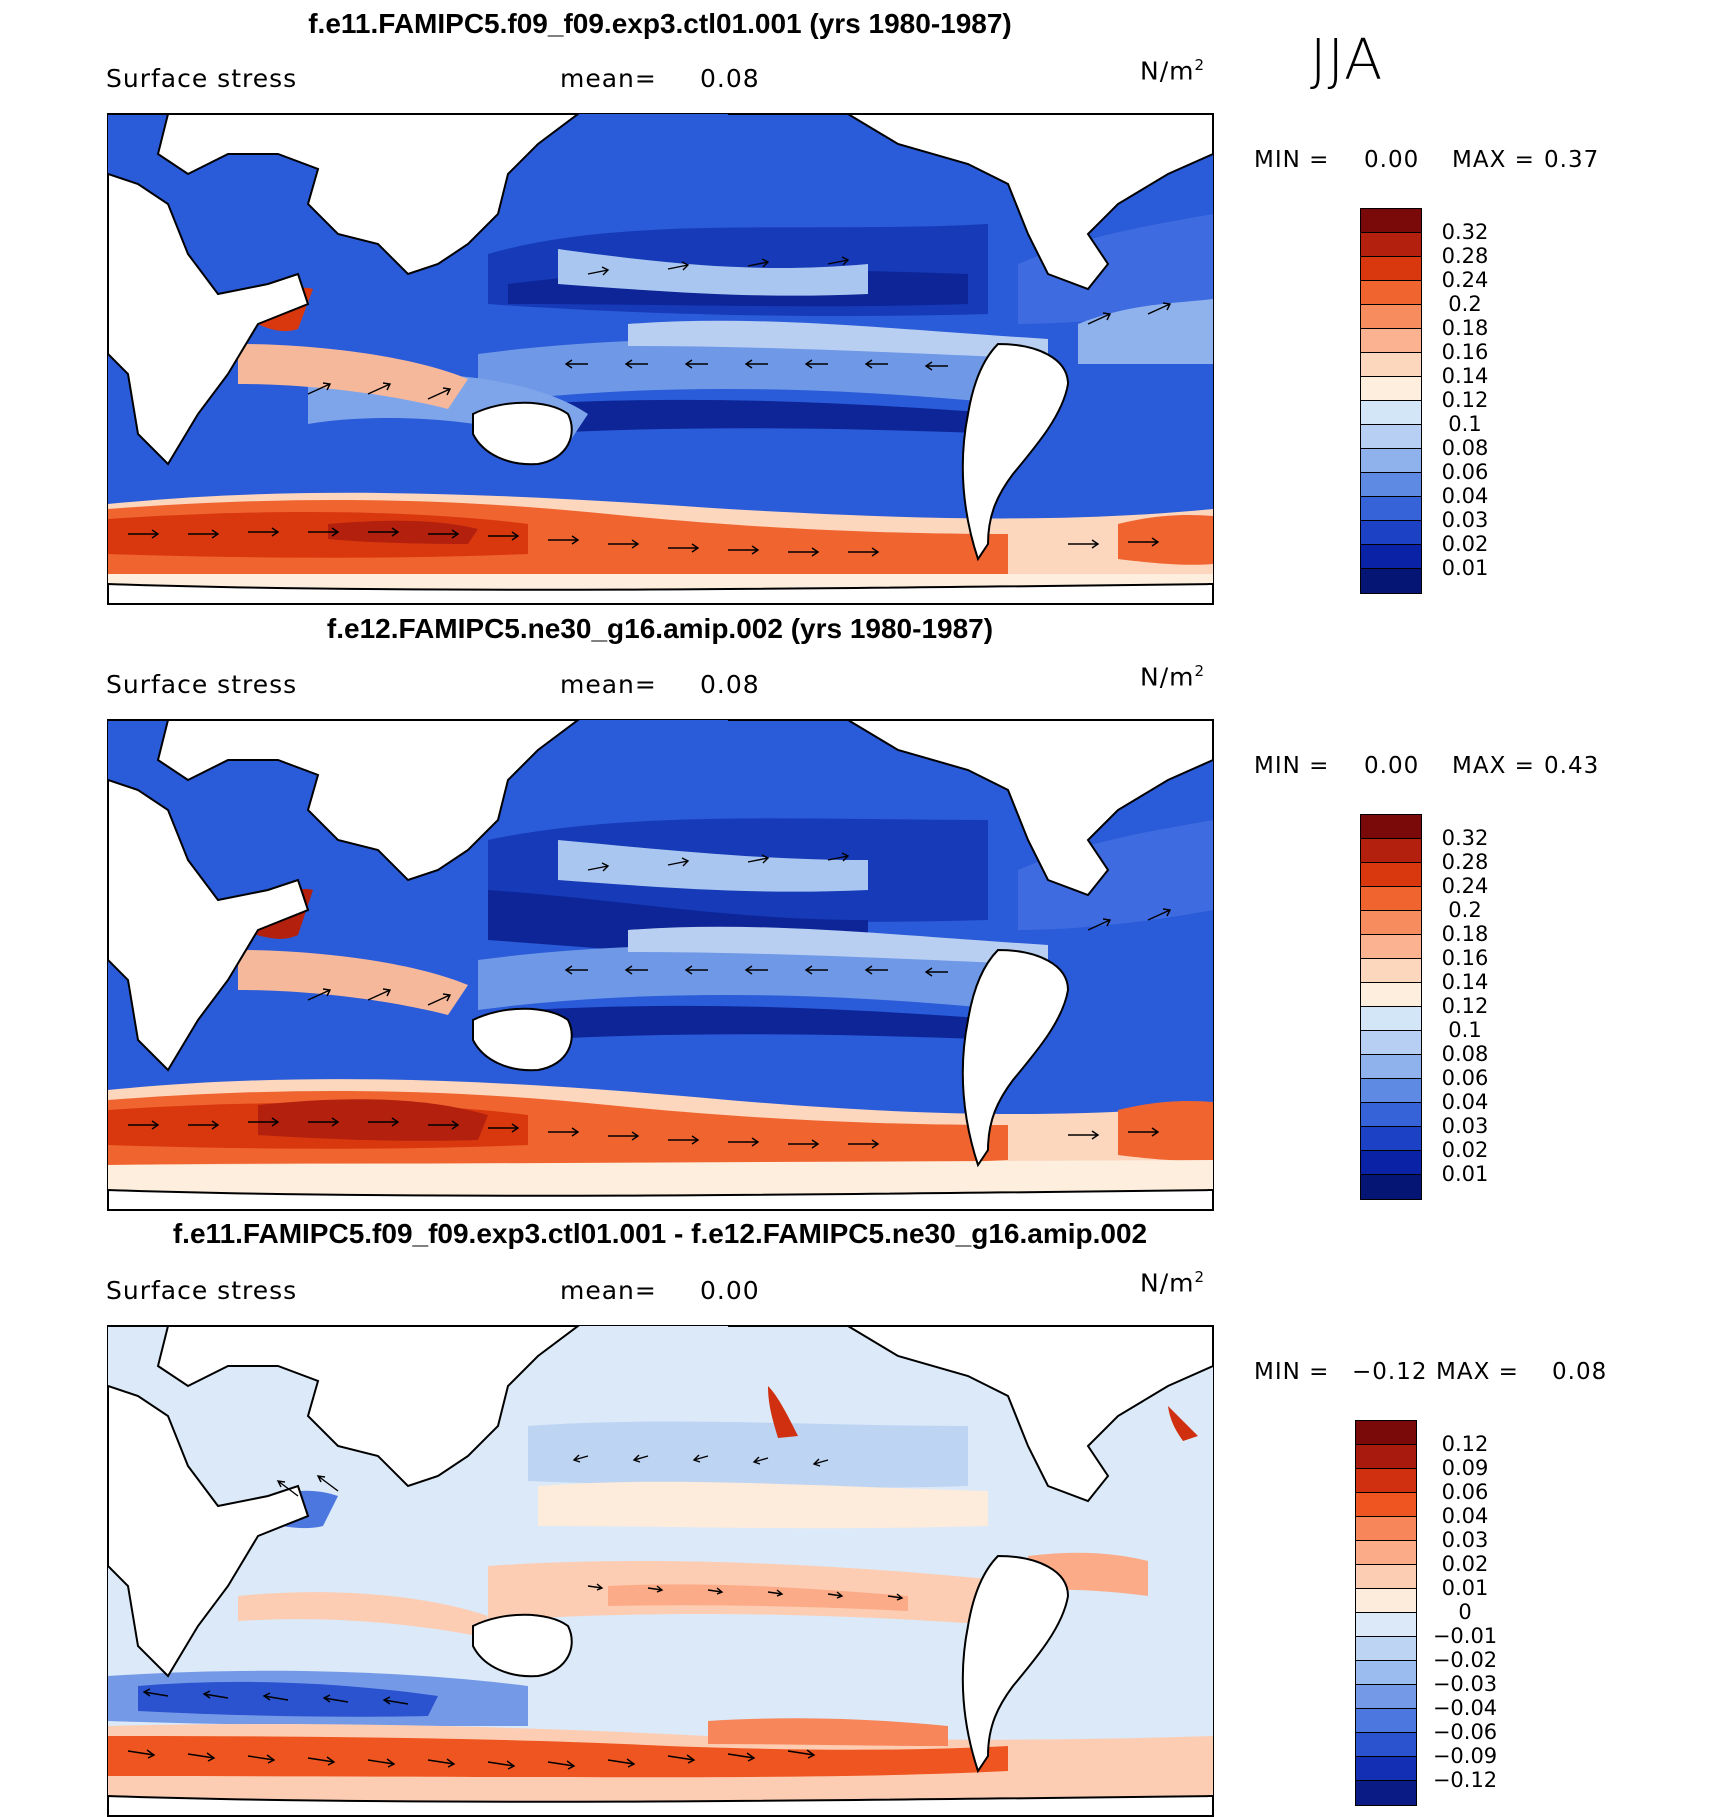 The height and width of the screenshot is (1817, 1710). What do you see at coordinates (1392, 160) in the screenshot?
I see `panel-1-min-value: 0.00` at bounding box center [1392, 160].